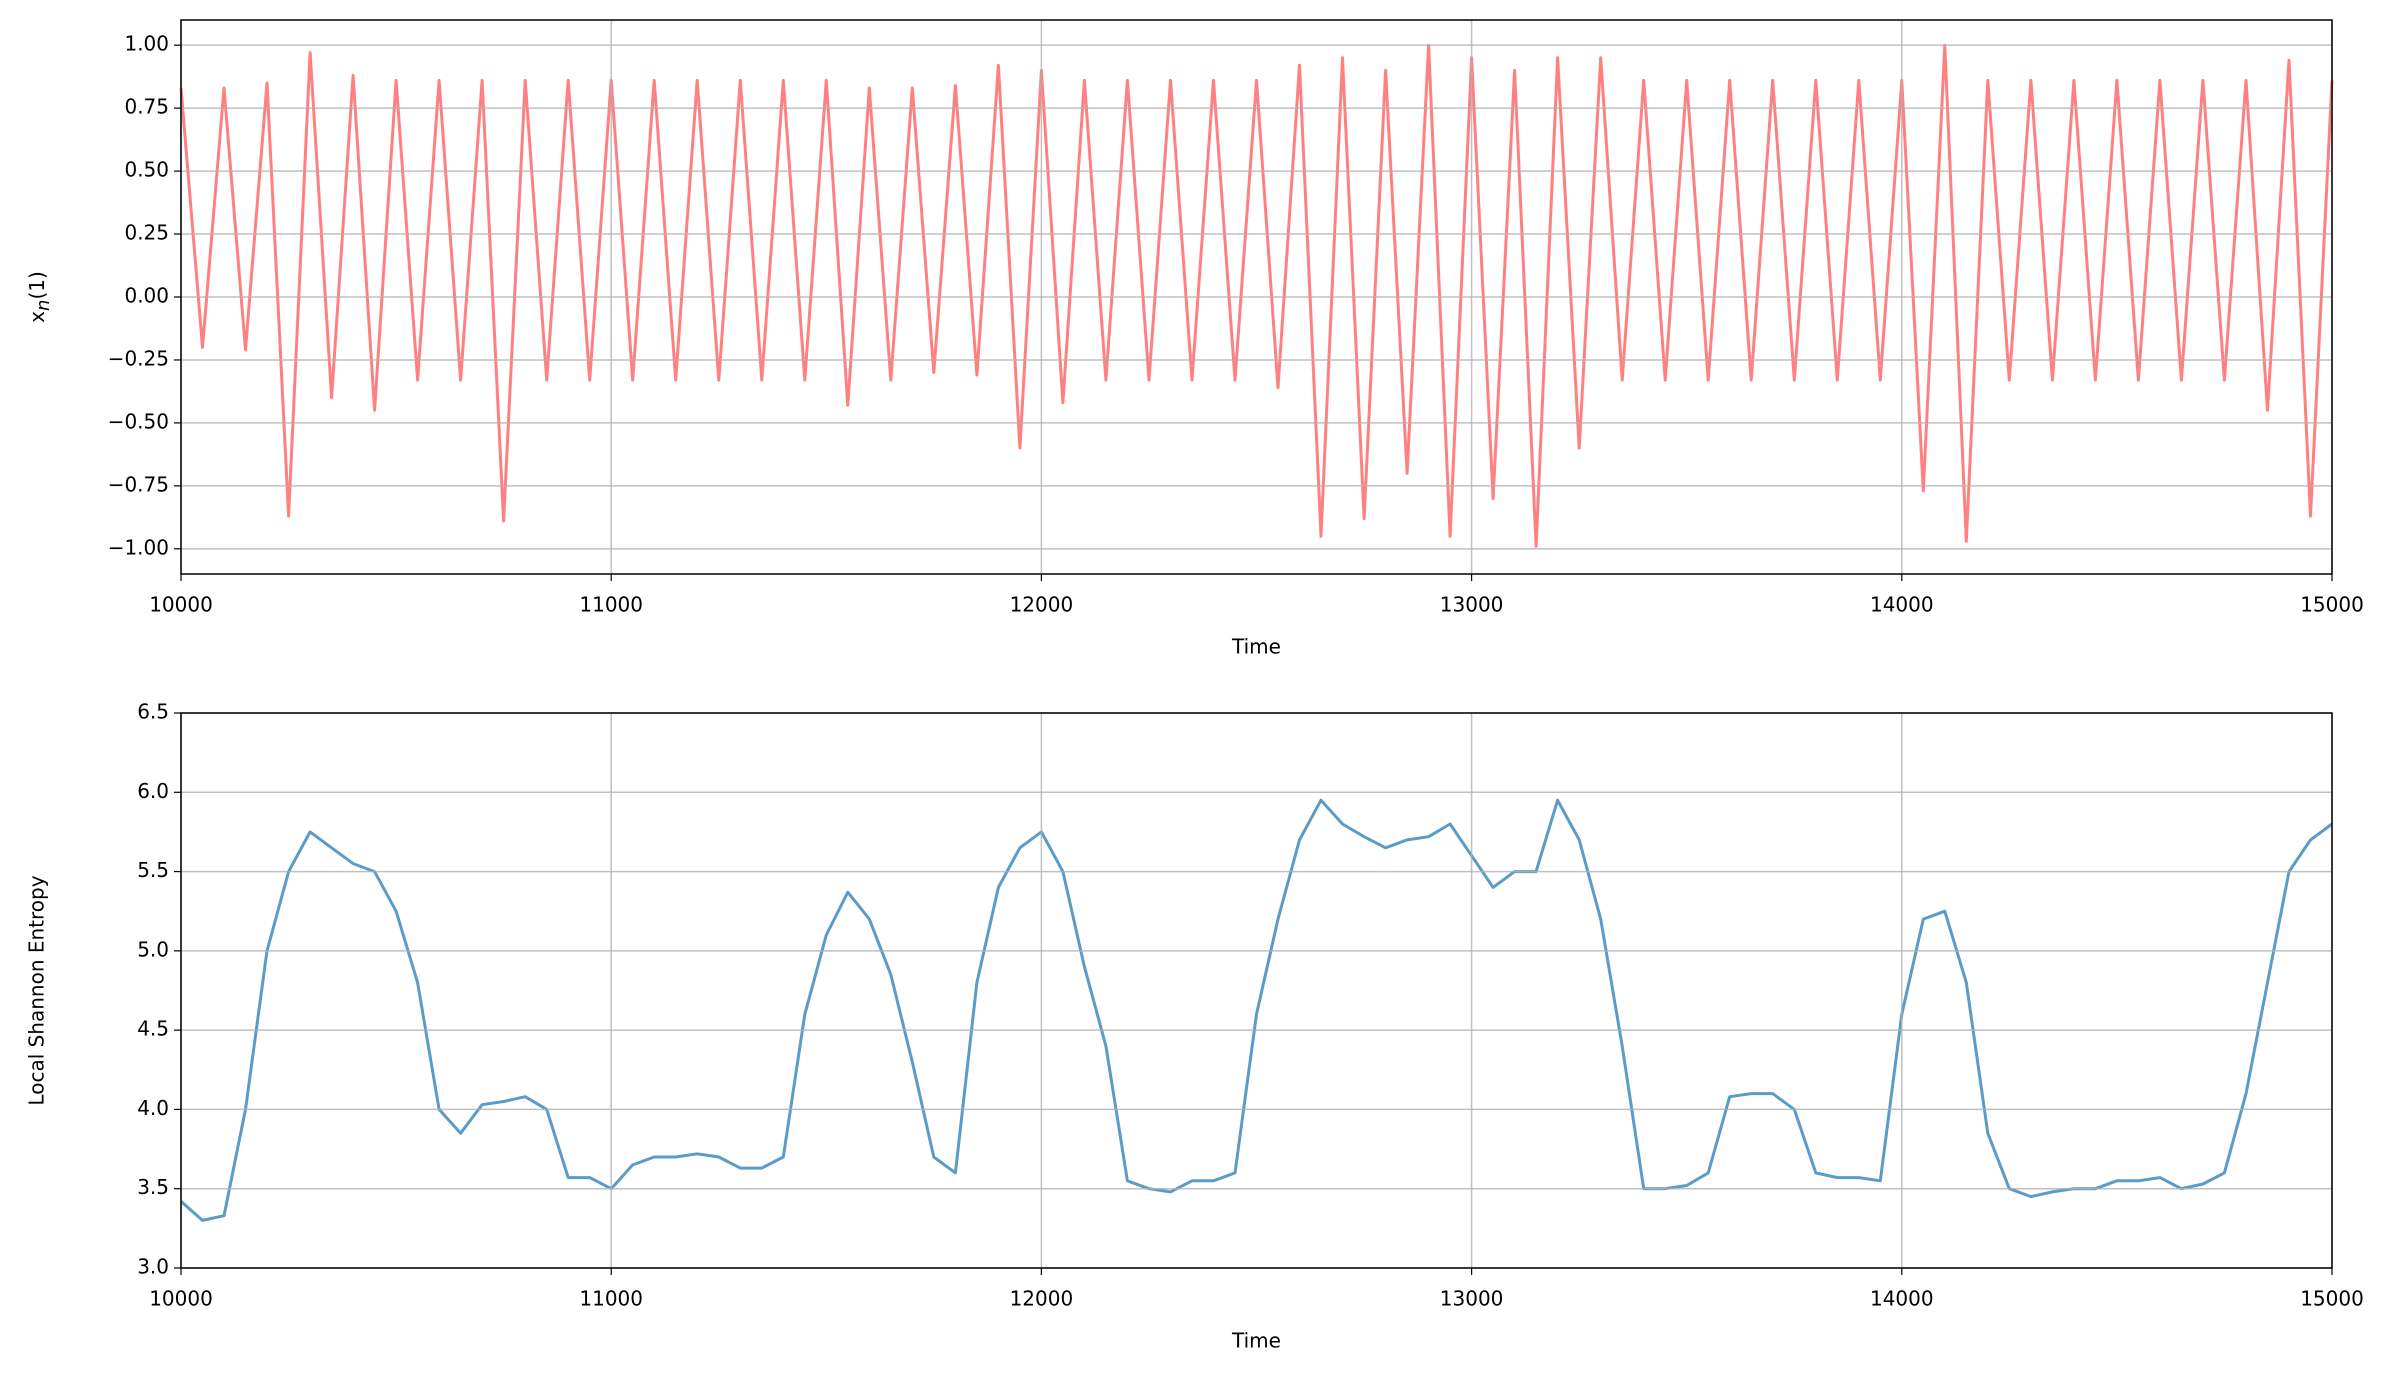  I want to click on y-axis-label-part: x, so click(37, 317).